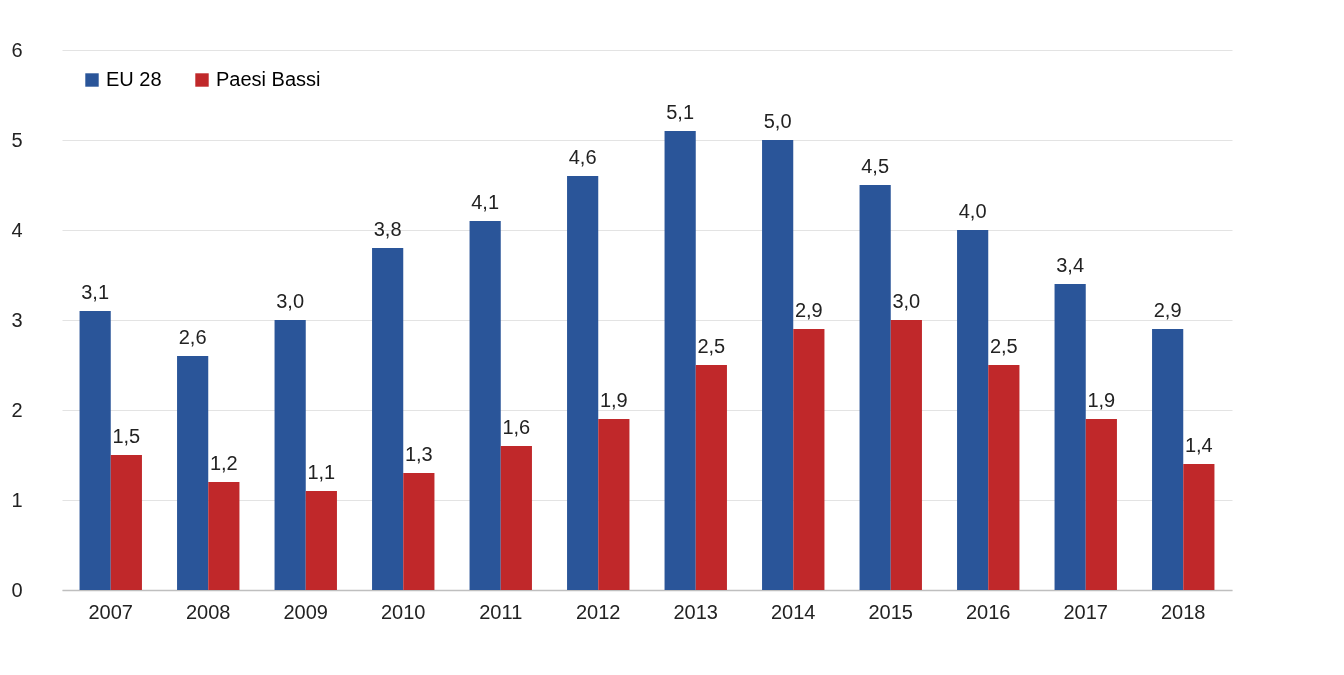 This screenshot has width=1344, height=675. Describe the element at coordinates (305, 611) in the screenshot. I see `x-tick-label: 2009` at that location.